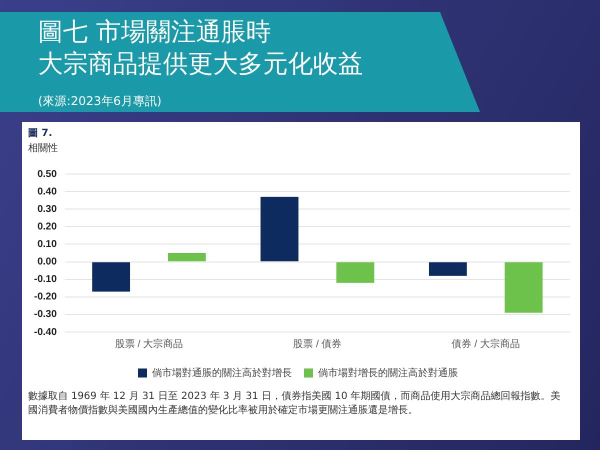  I want to click on caption: 圖 7., so click(40, 133).